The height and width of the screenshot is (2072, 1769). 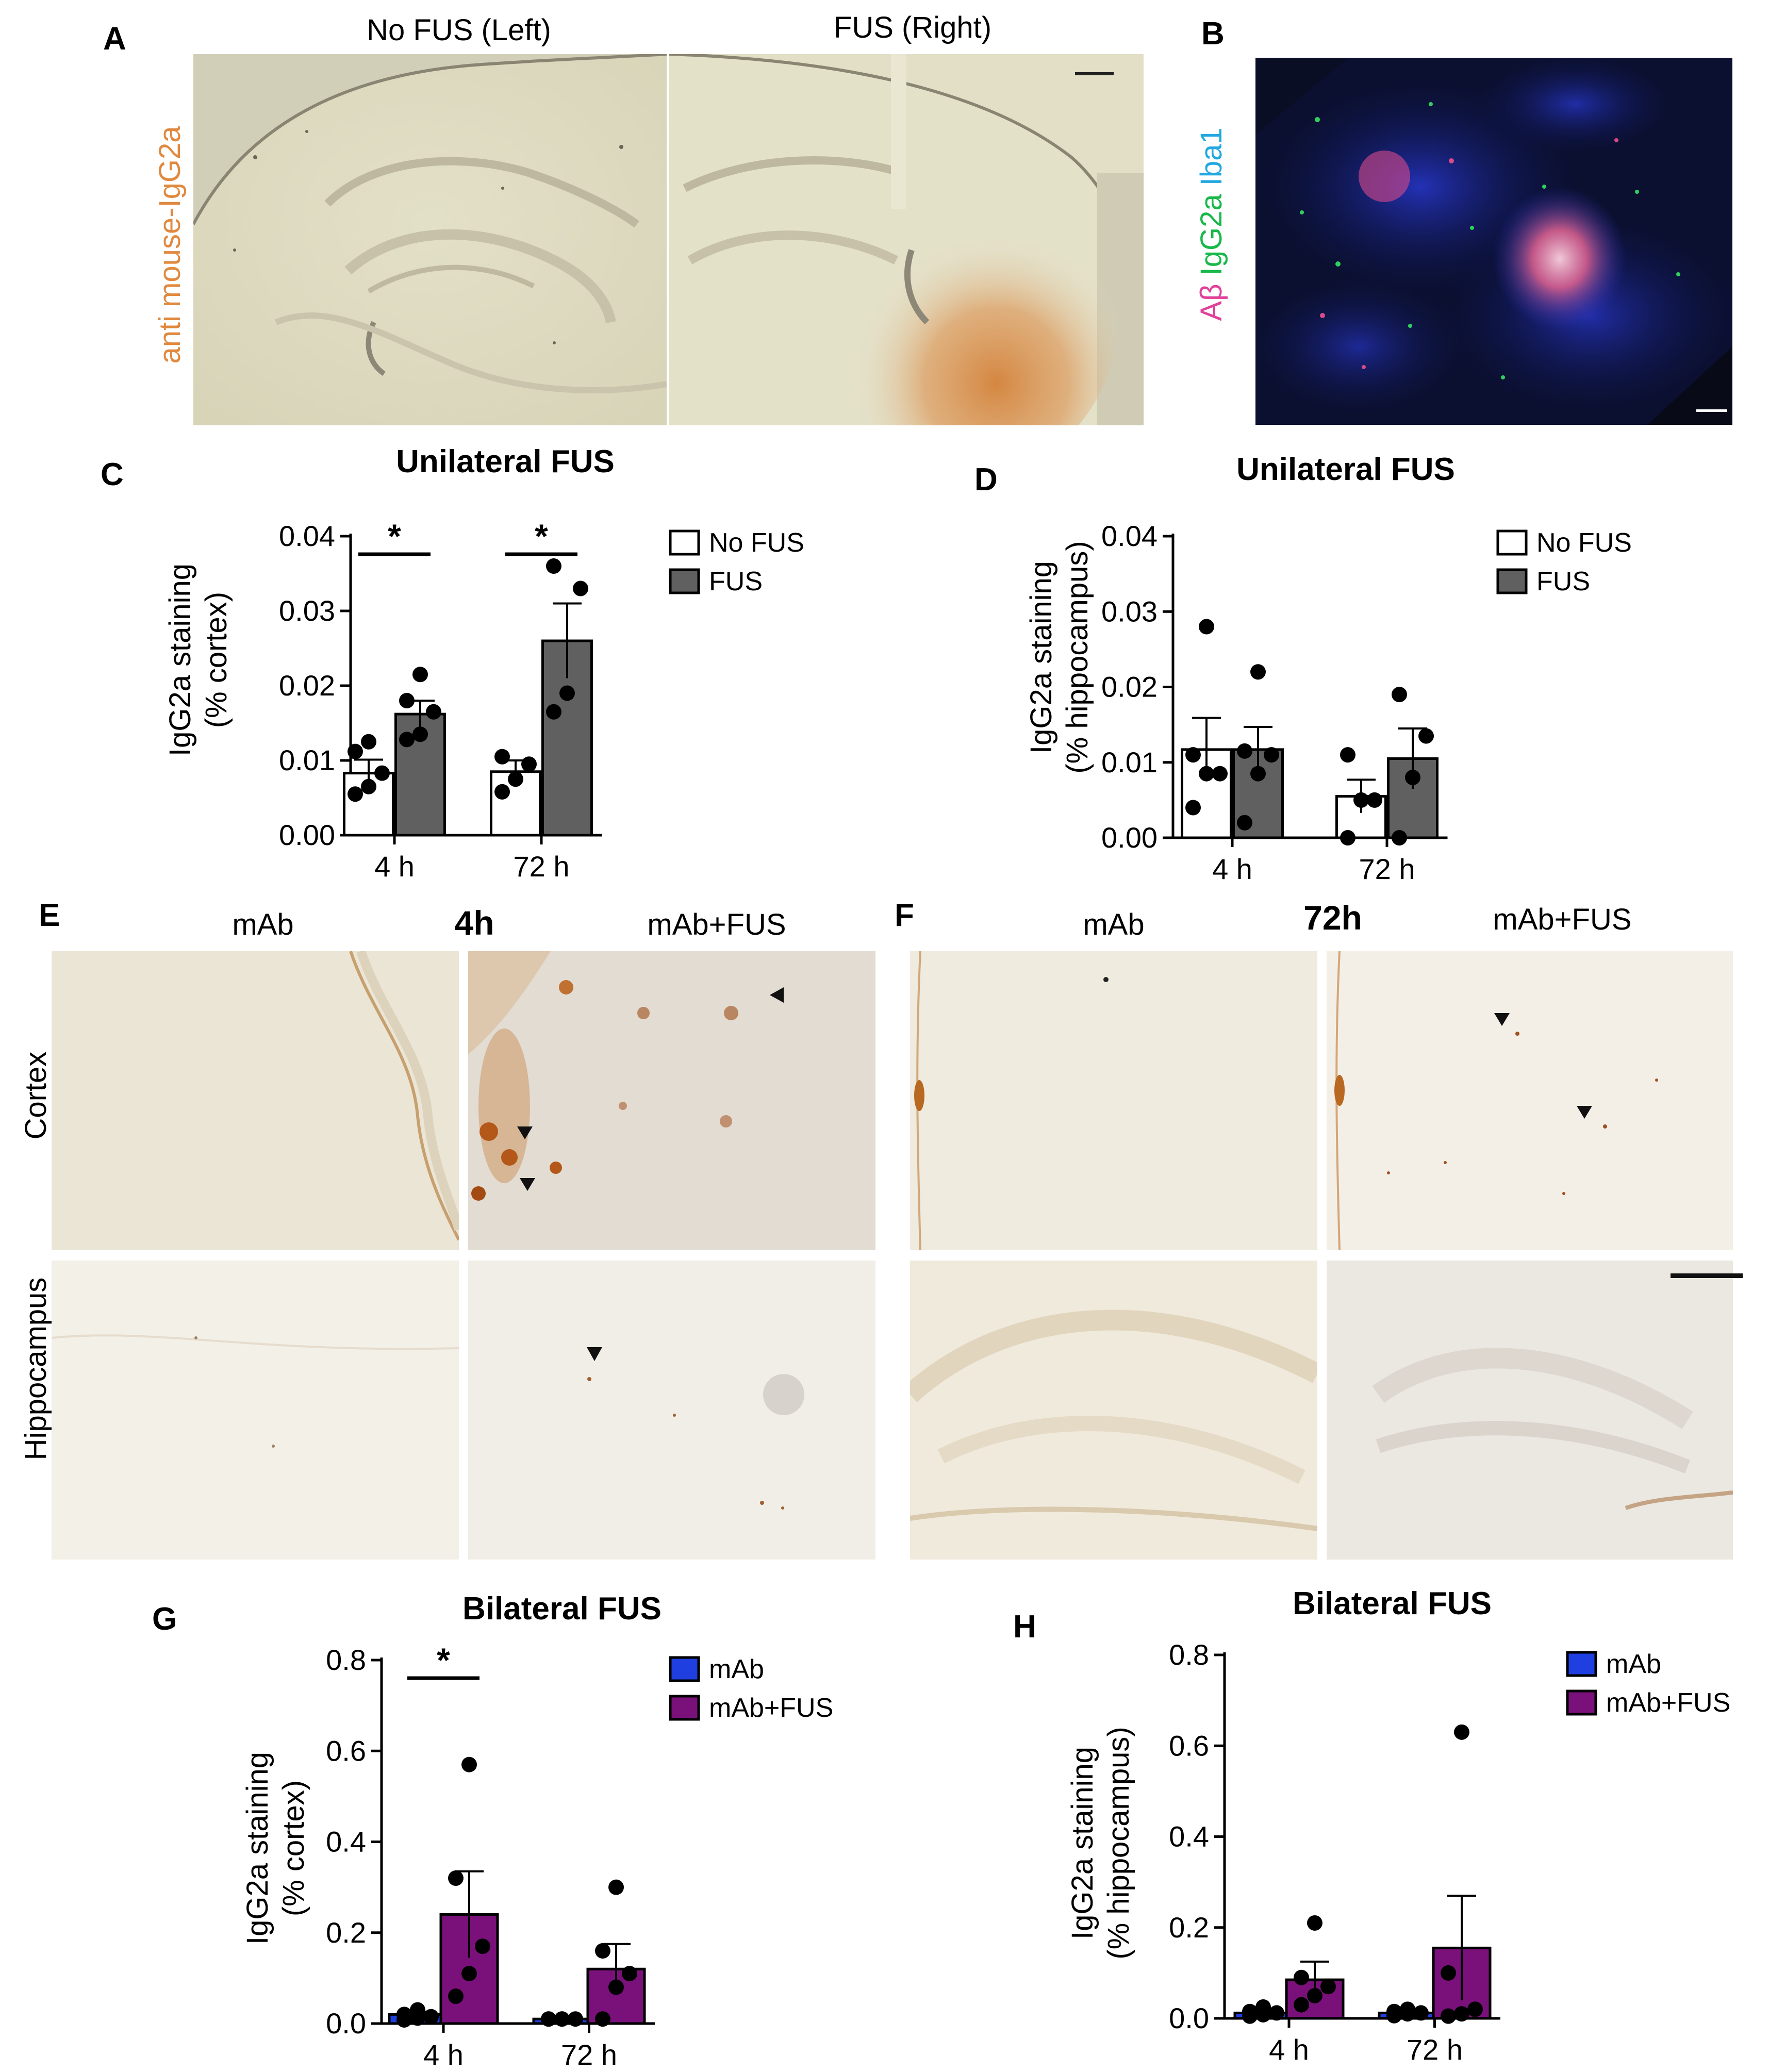 I want to click on panel-e-time: 4h, so click(x=474, y=923).